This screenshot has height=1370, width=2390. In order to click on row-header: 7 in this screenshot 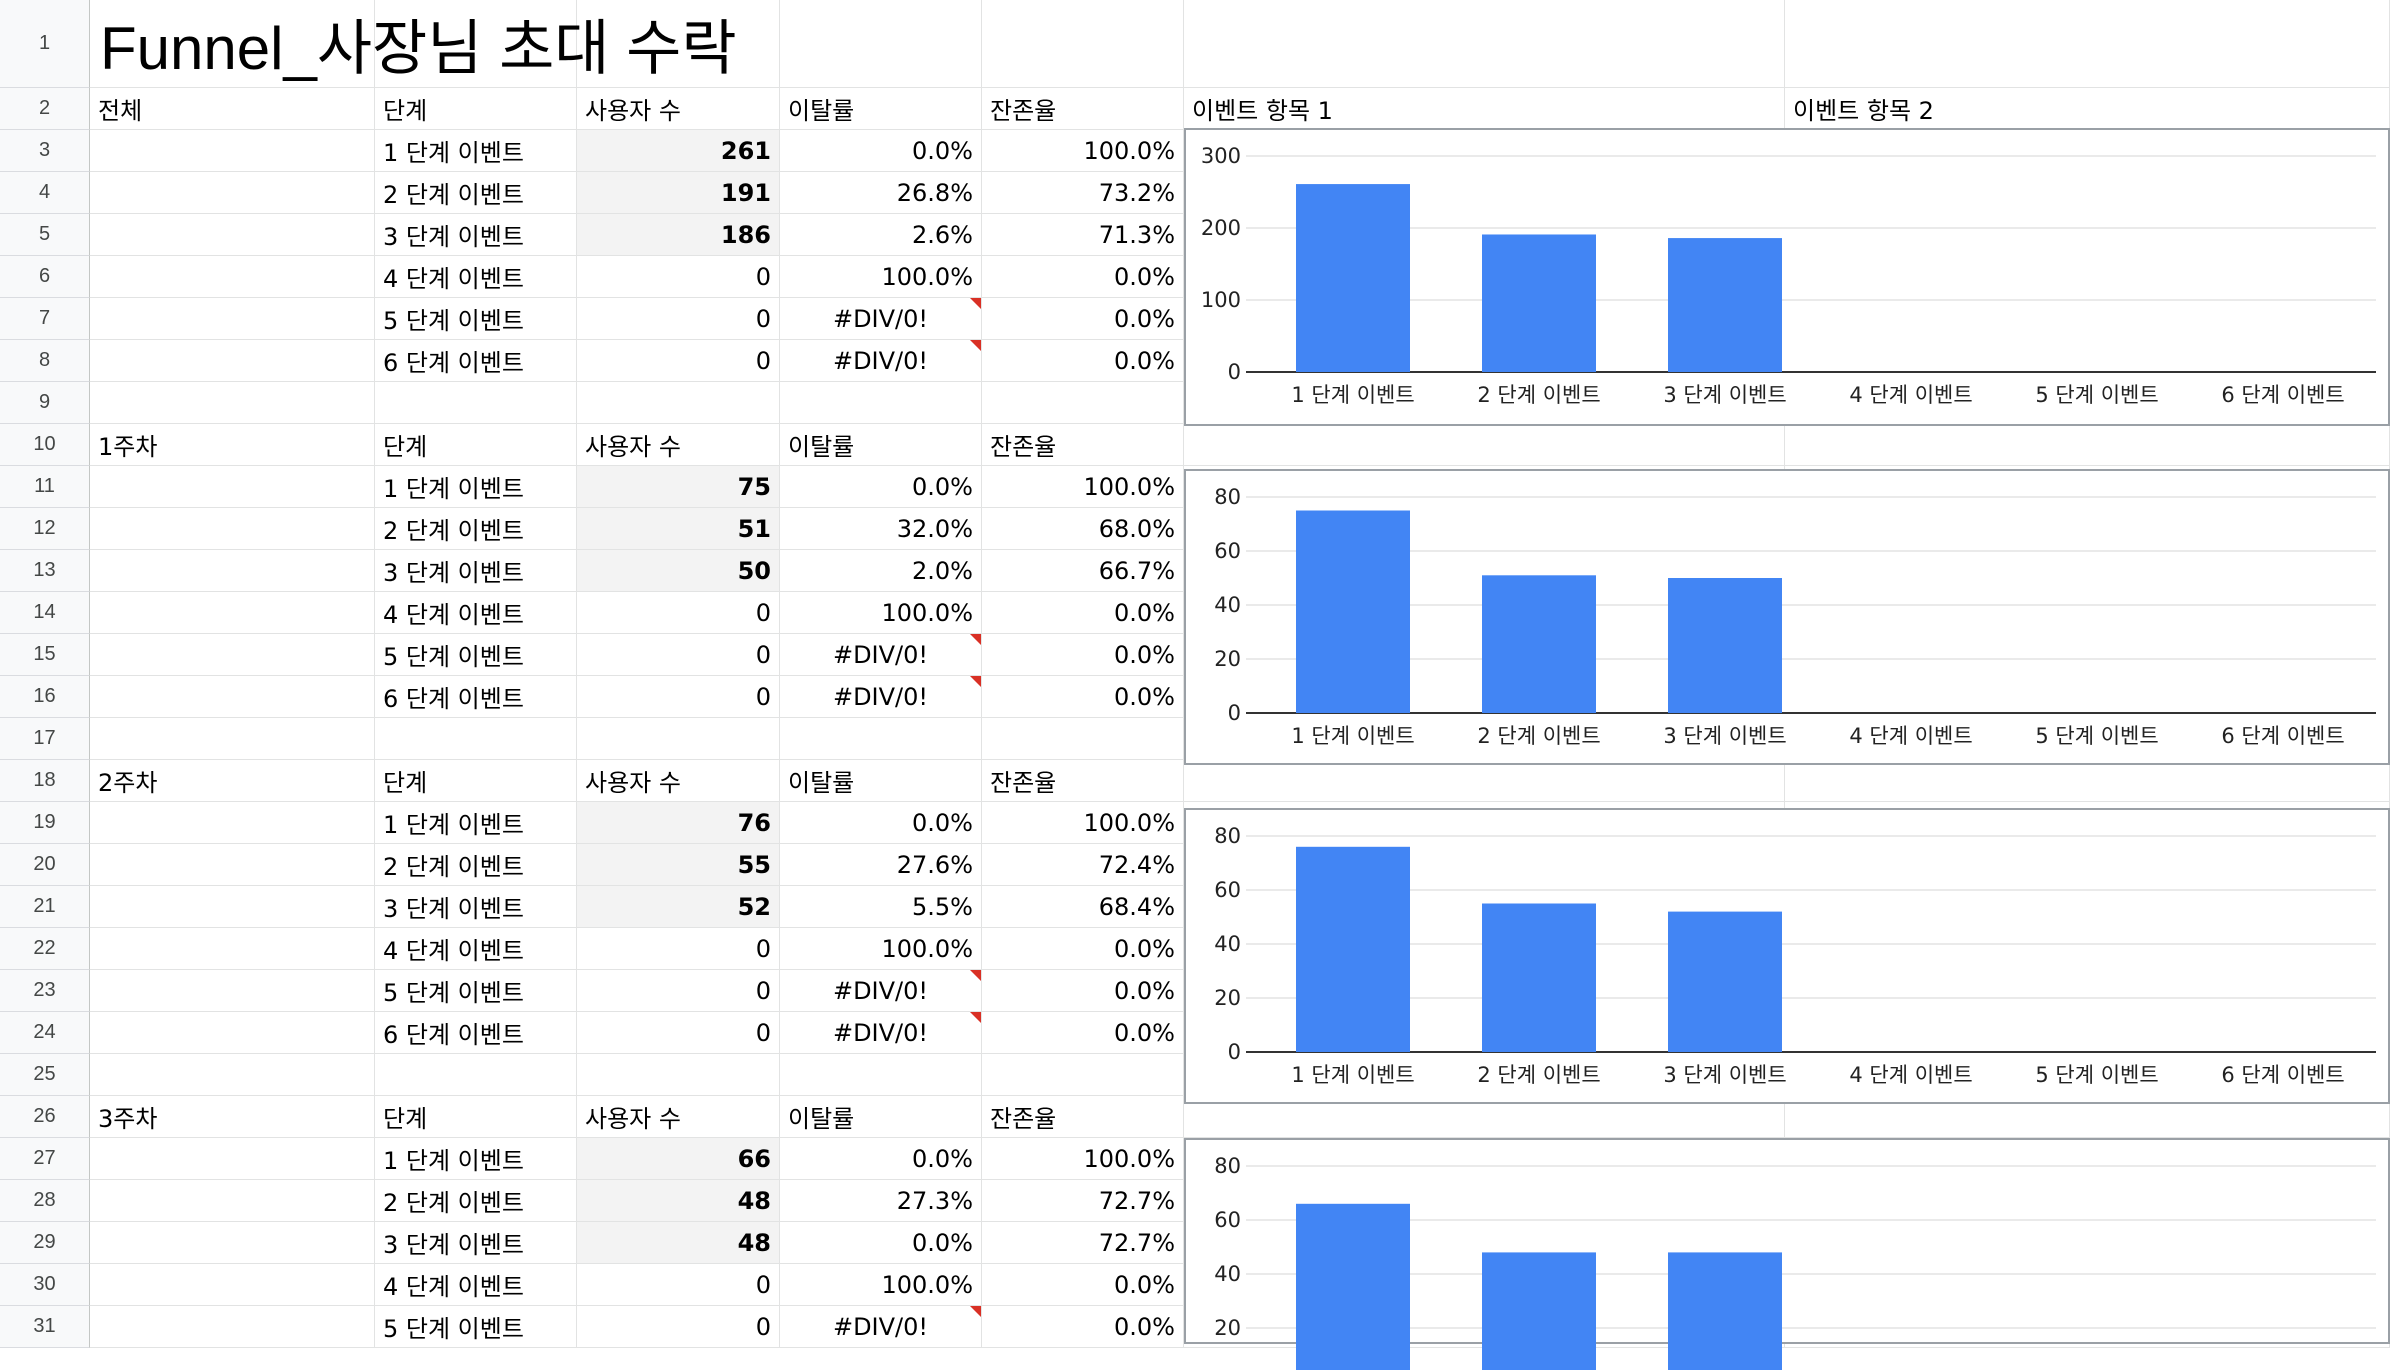, I will do `click(45, 319)`.